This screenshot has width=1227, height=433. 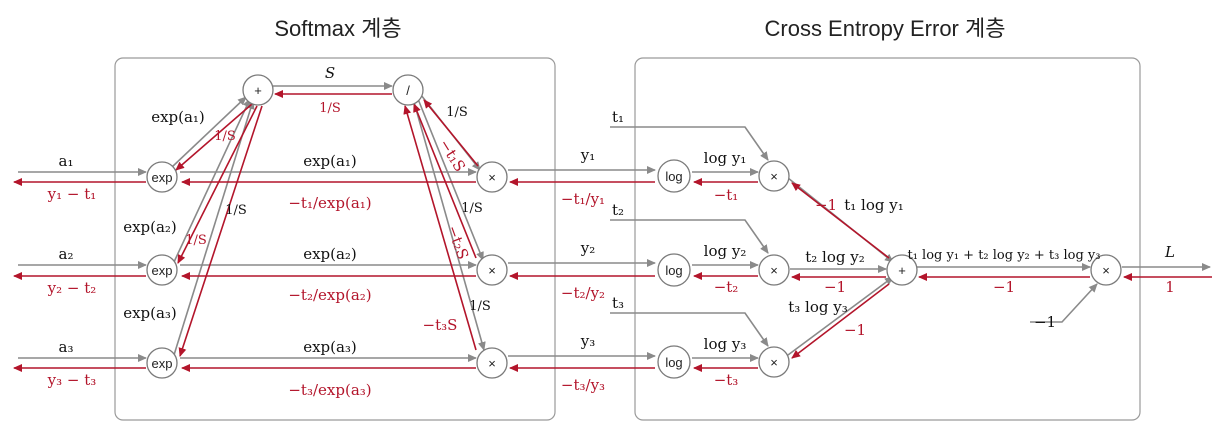 I want to click on label-a3: a₃, so click(x=66, y=347).